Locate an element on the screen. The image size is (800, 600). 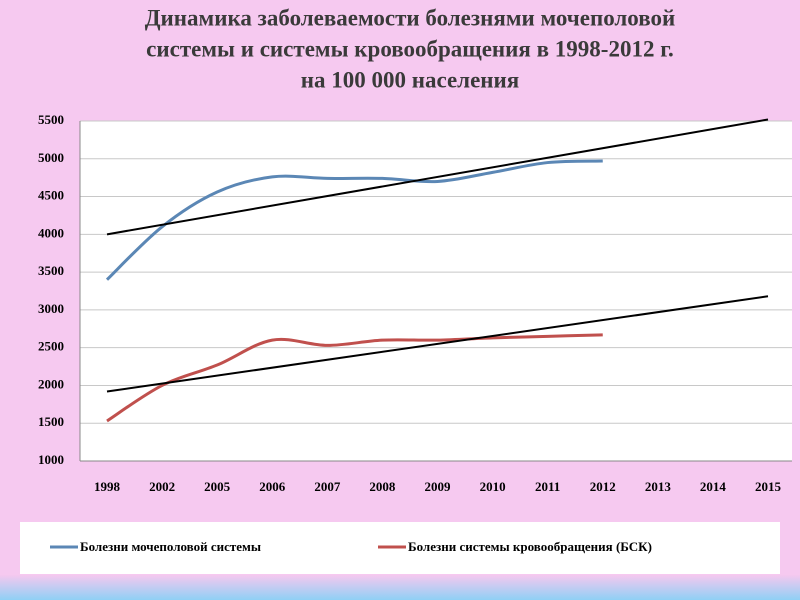
legend-label: Болезни системы кровообращения (БСК) is located at coordinates (530, 546).